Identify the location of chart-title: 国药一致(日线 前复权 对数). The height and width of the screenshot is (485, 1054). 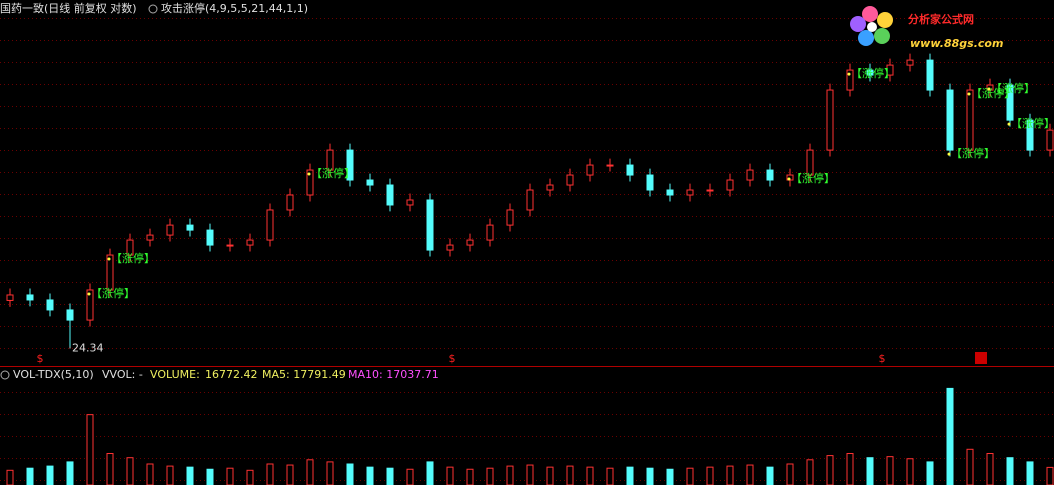
(68, 8).